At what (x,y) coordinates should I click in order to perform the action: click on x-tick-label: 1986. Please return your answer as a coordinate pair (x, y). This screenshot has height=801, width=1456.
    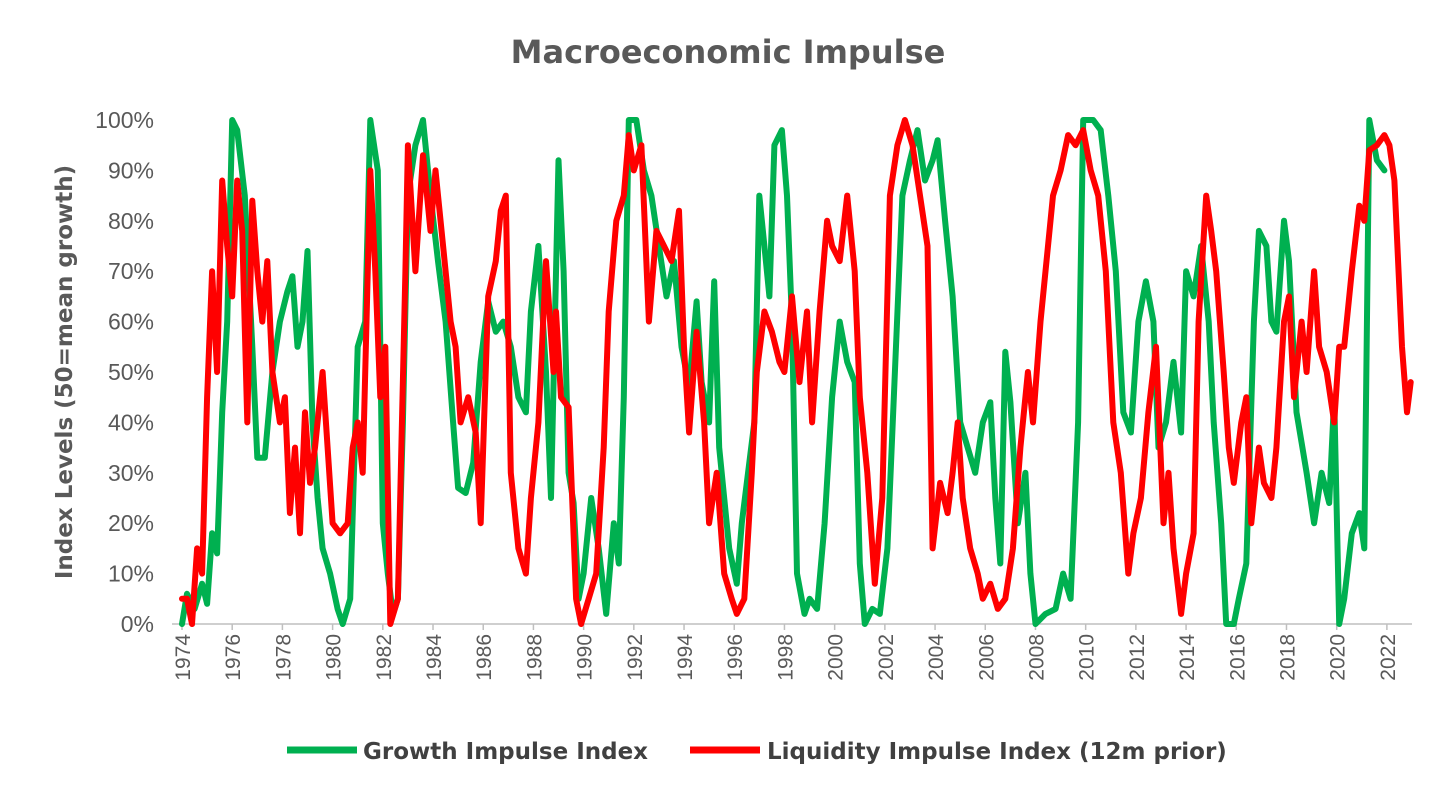
    Looking at the image, I should click on (484, 657).